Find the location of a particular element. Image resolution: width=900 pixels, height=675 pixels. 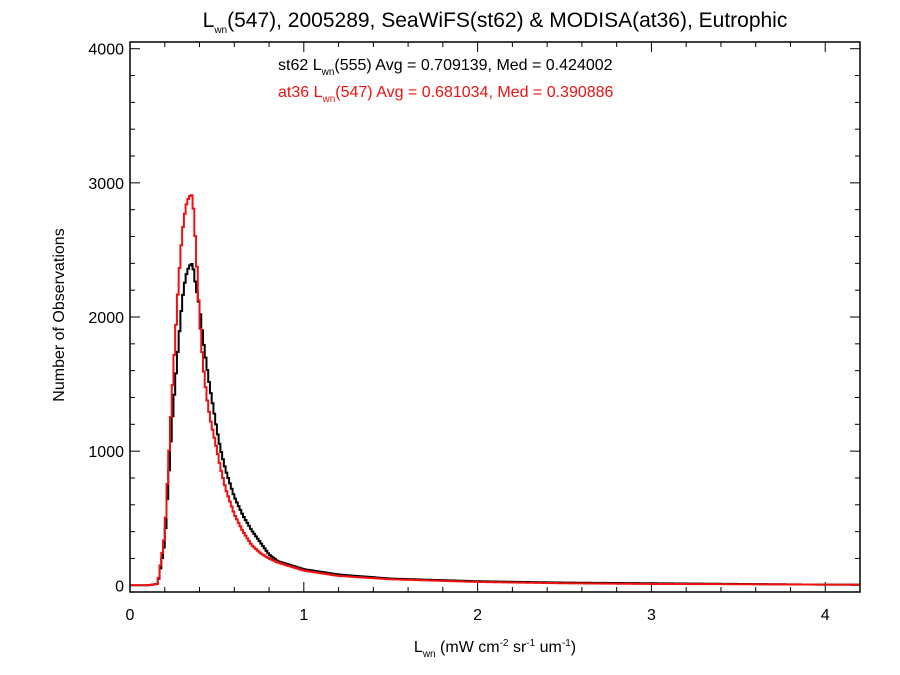

y-tick-label: 2000 is located at coordinates (106, 318).